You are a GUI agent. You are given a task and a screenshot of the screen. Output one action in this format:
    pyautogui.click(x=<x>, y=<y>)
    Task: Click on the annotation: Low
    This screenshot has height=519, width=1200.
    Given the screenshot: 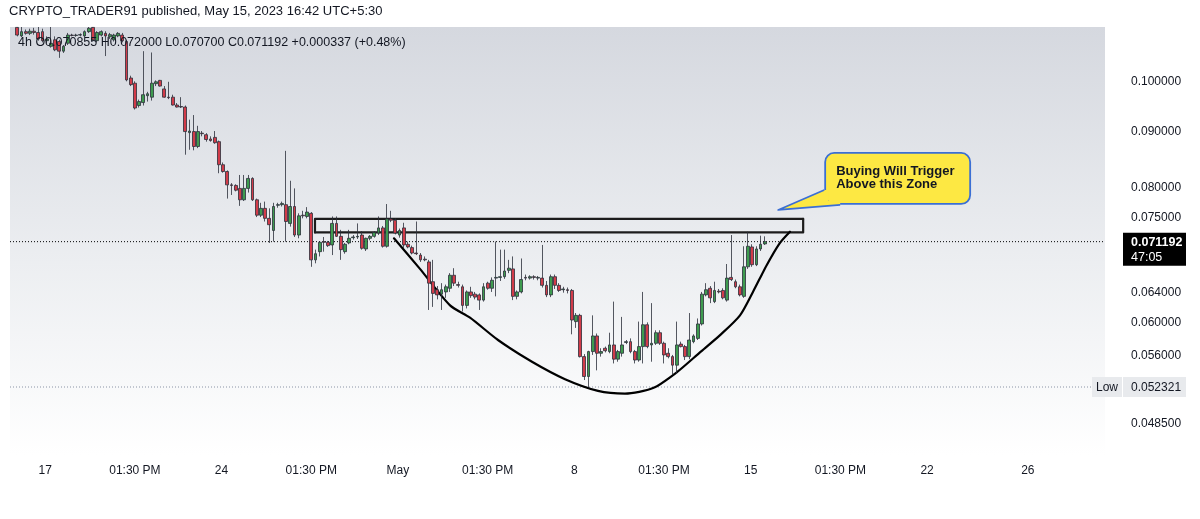 What is the action you would take?
    pyautogui.click(x=1107, y=387)
    